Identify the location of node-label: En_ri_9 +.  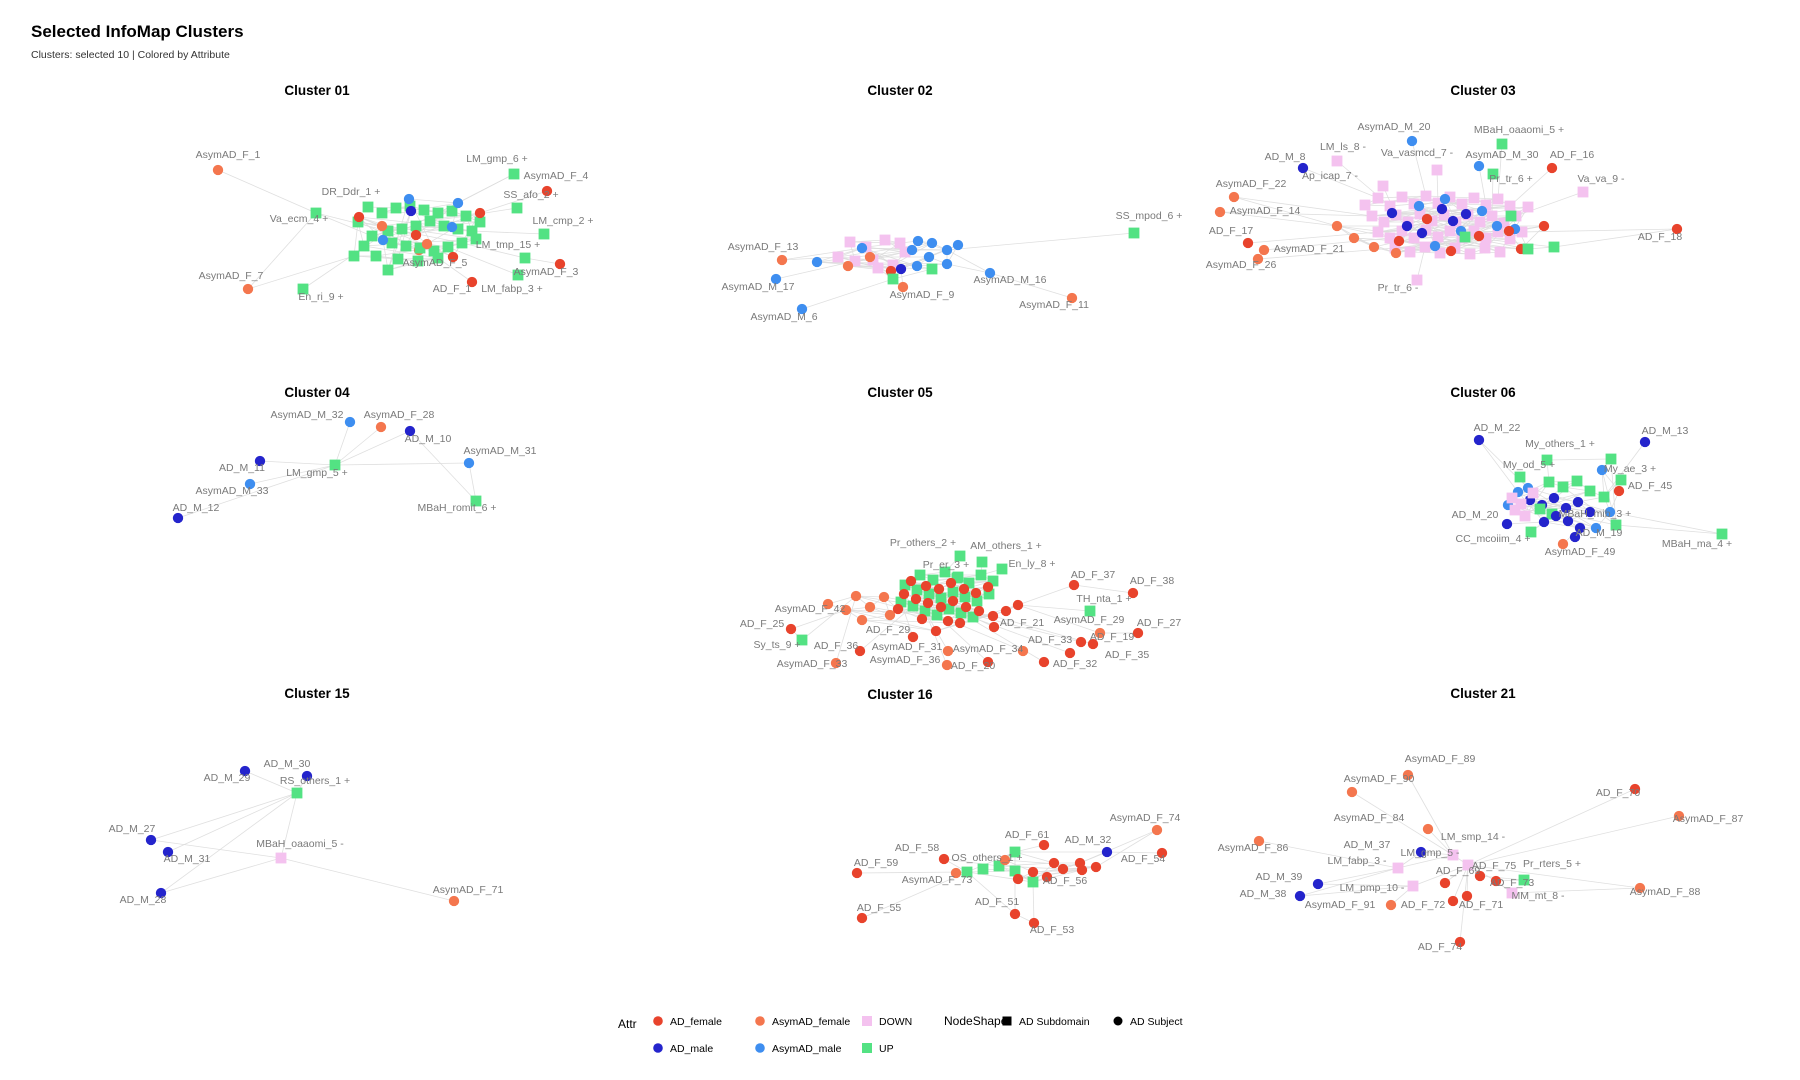
(320, 297).